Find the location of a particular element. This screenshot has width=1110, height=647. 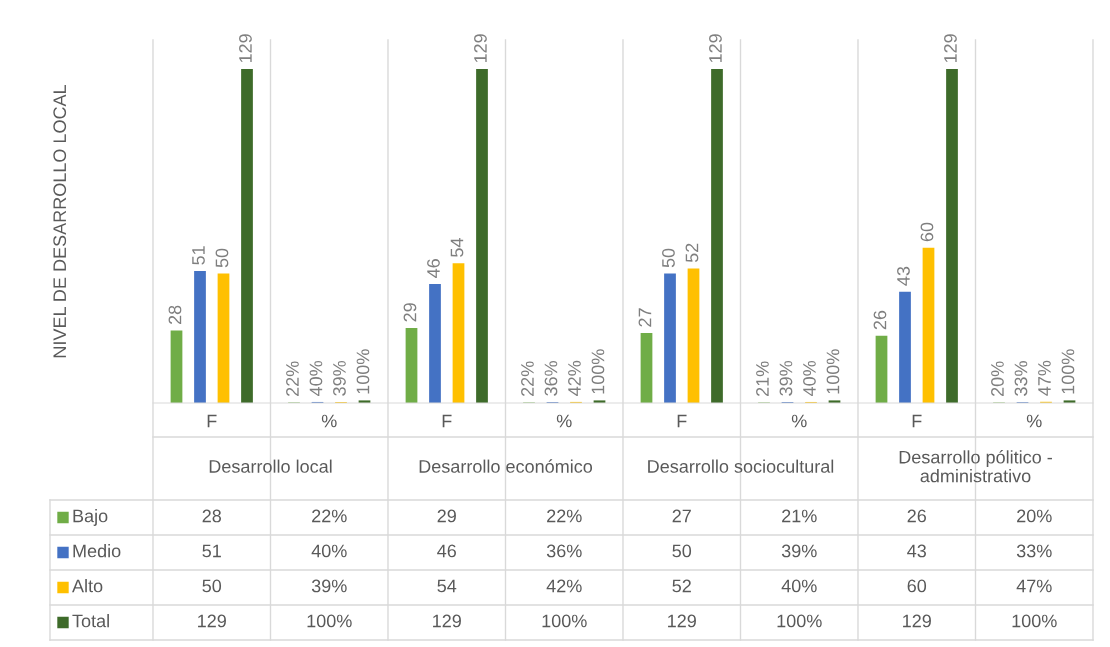

data-label: 43 is located at coordinates (916, 551).